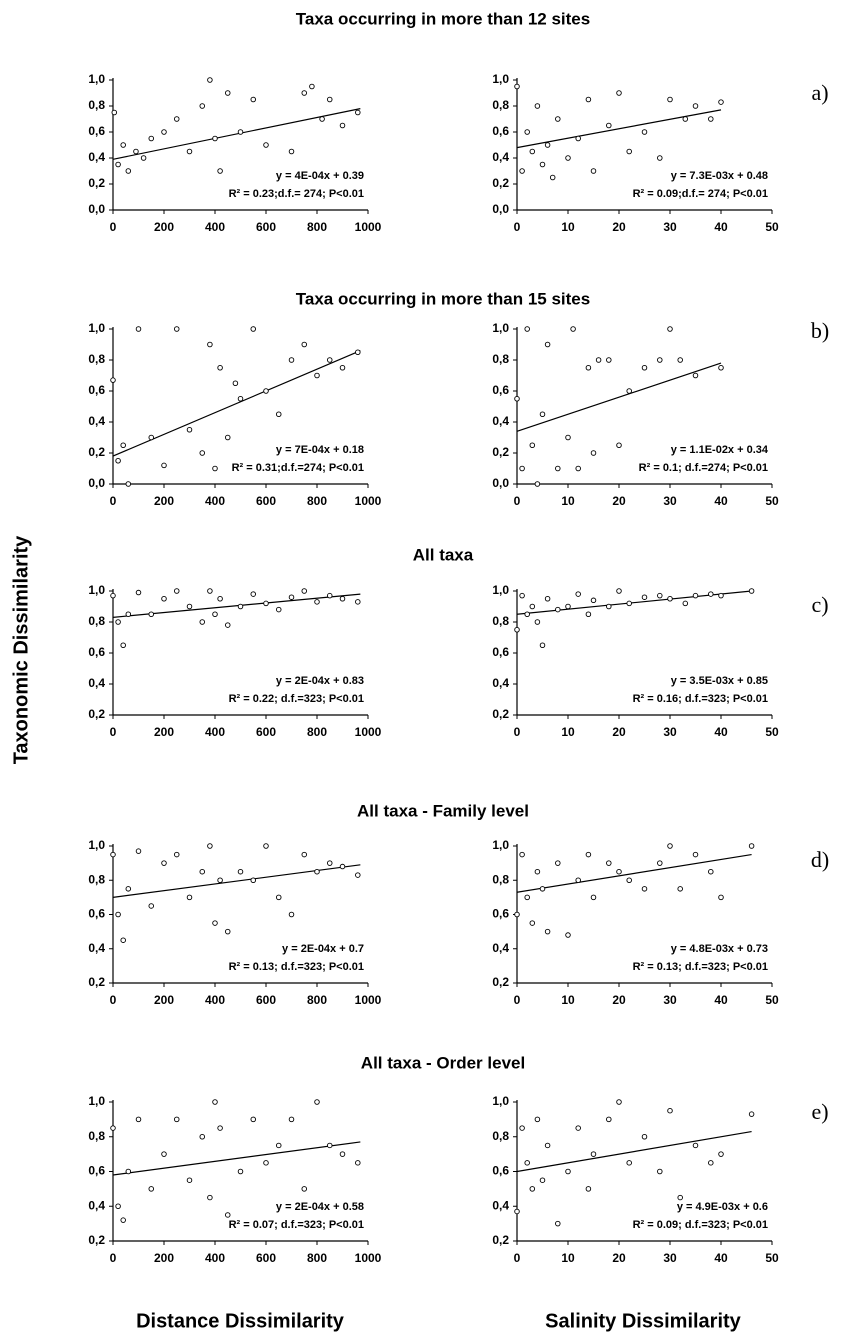 The height and width of the screenshot is (1338, 841). What do you see at coordinates (643, 1321) in the screenshot?
I see `x-axis-title: Salinity Dissimilarity` at bounding box center [643, 1321].